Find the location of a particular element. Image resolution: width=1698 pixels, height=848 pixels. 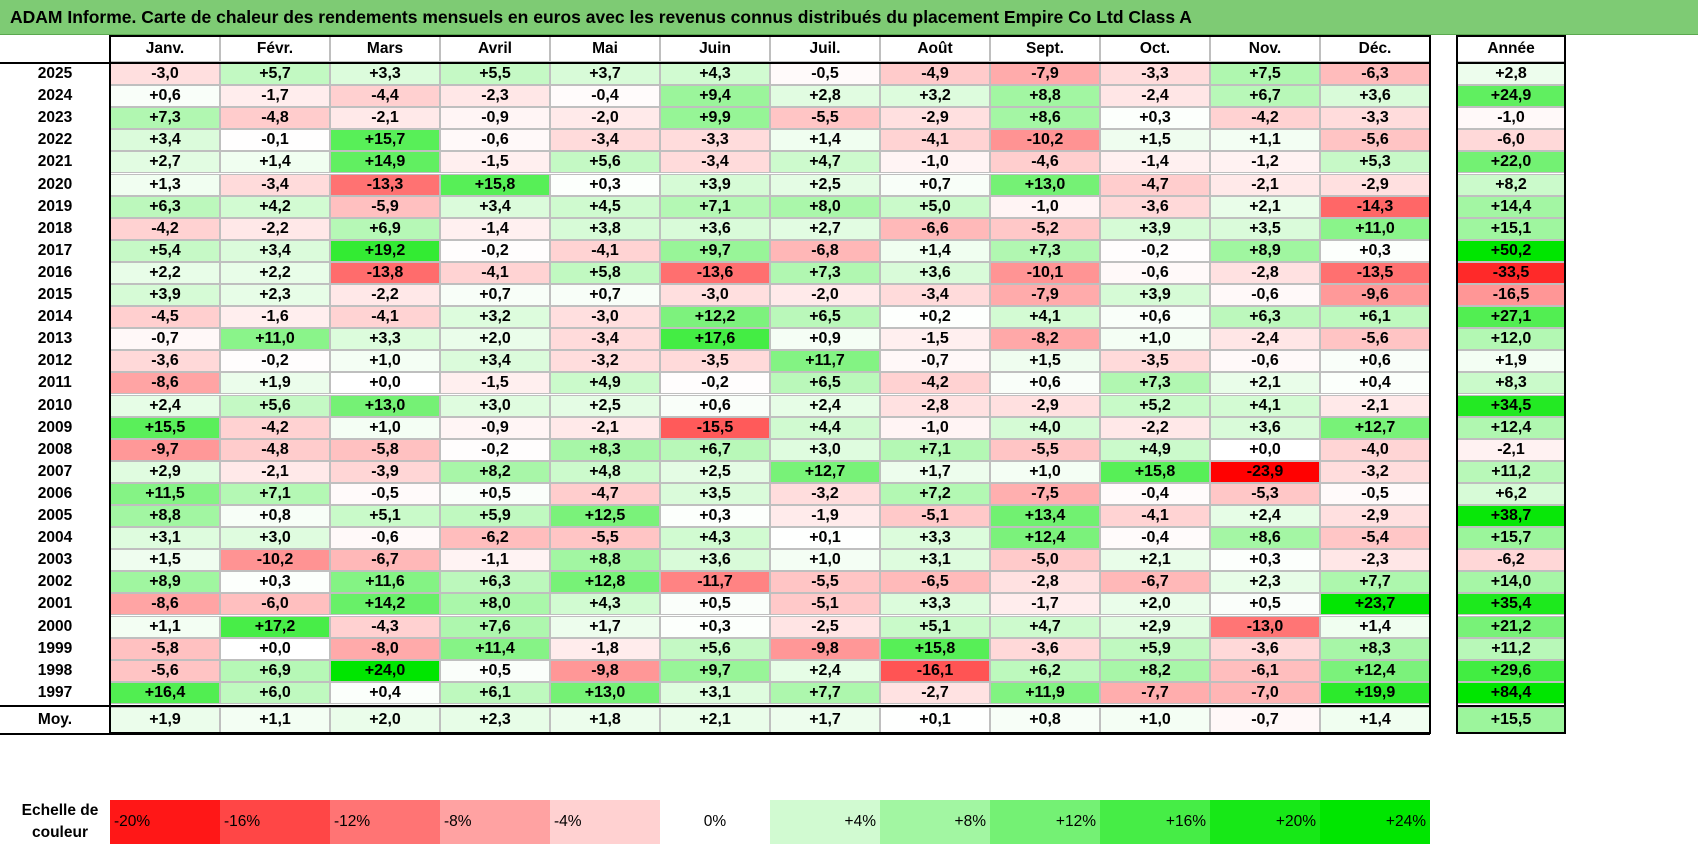

month-cell: +7,7 is located at coordinates (1375, 582).